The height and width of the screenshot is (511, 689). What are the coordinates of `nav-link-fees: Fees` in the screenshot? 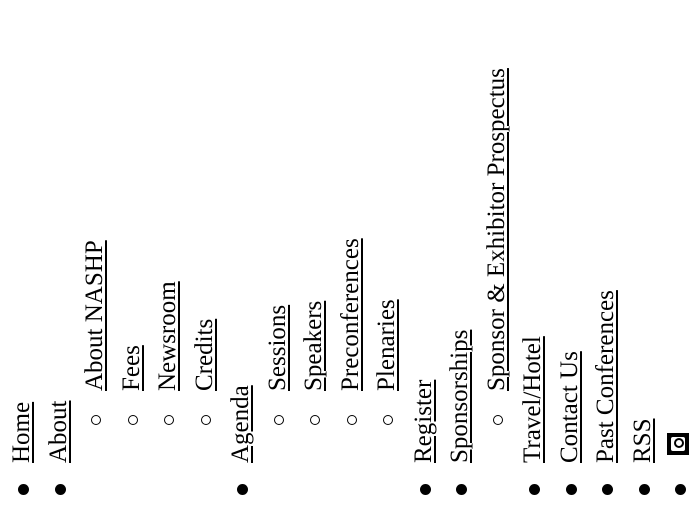 It's located at (131, 368).